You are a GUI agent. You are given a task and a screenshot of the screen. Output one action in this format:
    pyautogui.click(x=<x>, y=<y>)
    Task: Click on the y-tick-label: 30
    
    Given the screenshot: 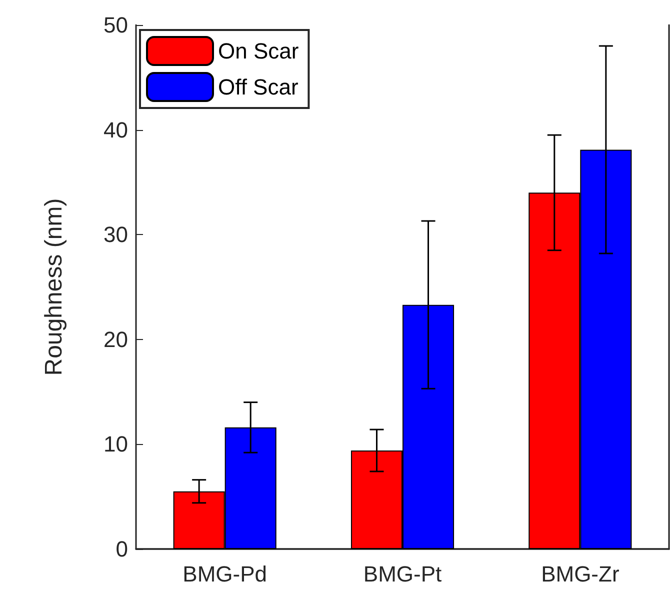 What is the action you would take?
    pyautogui.click(x=116, y=235)
    